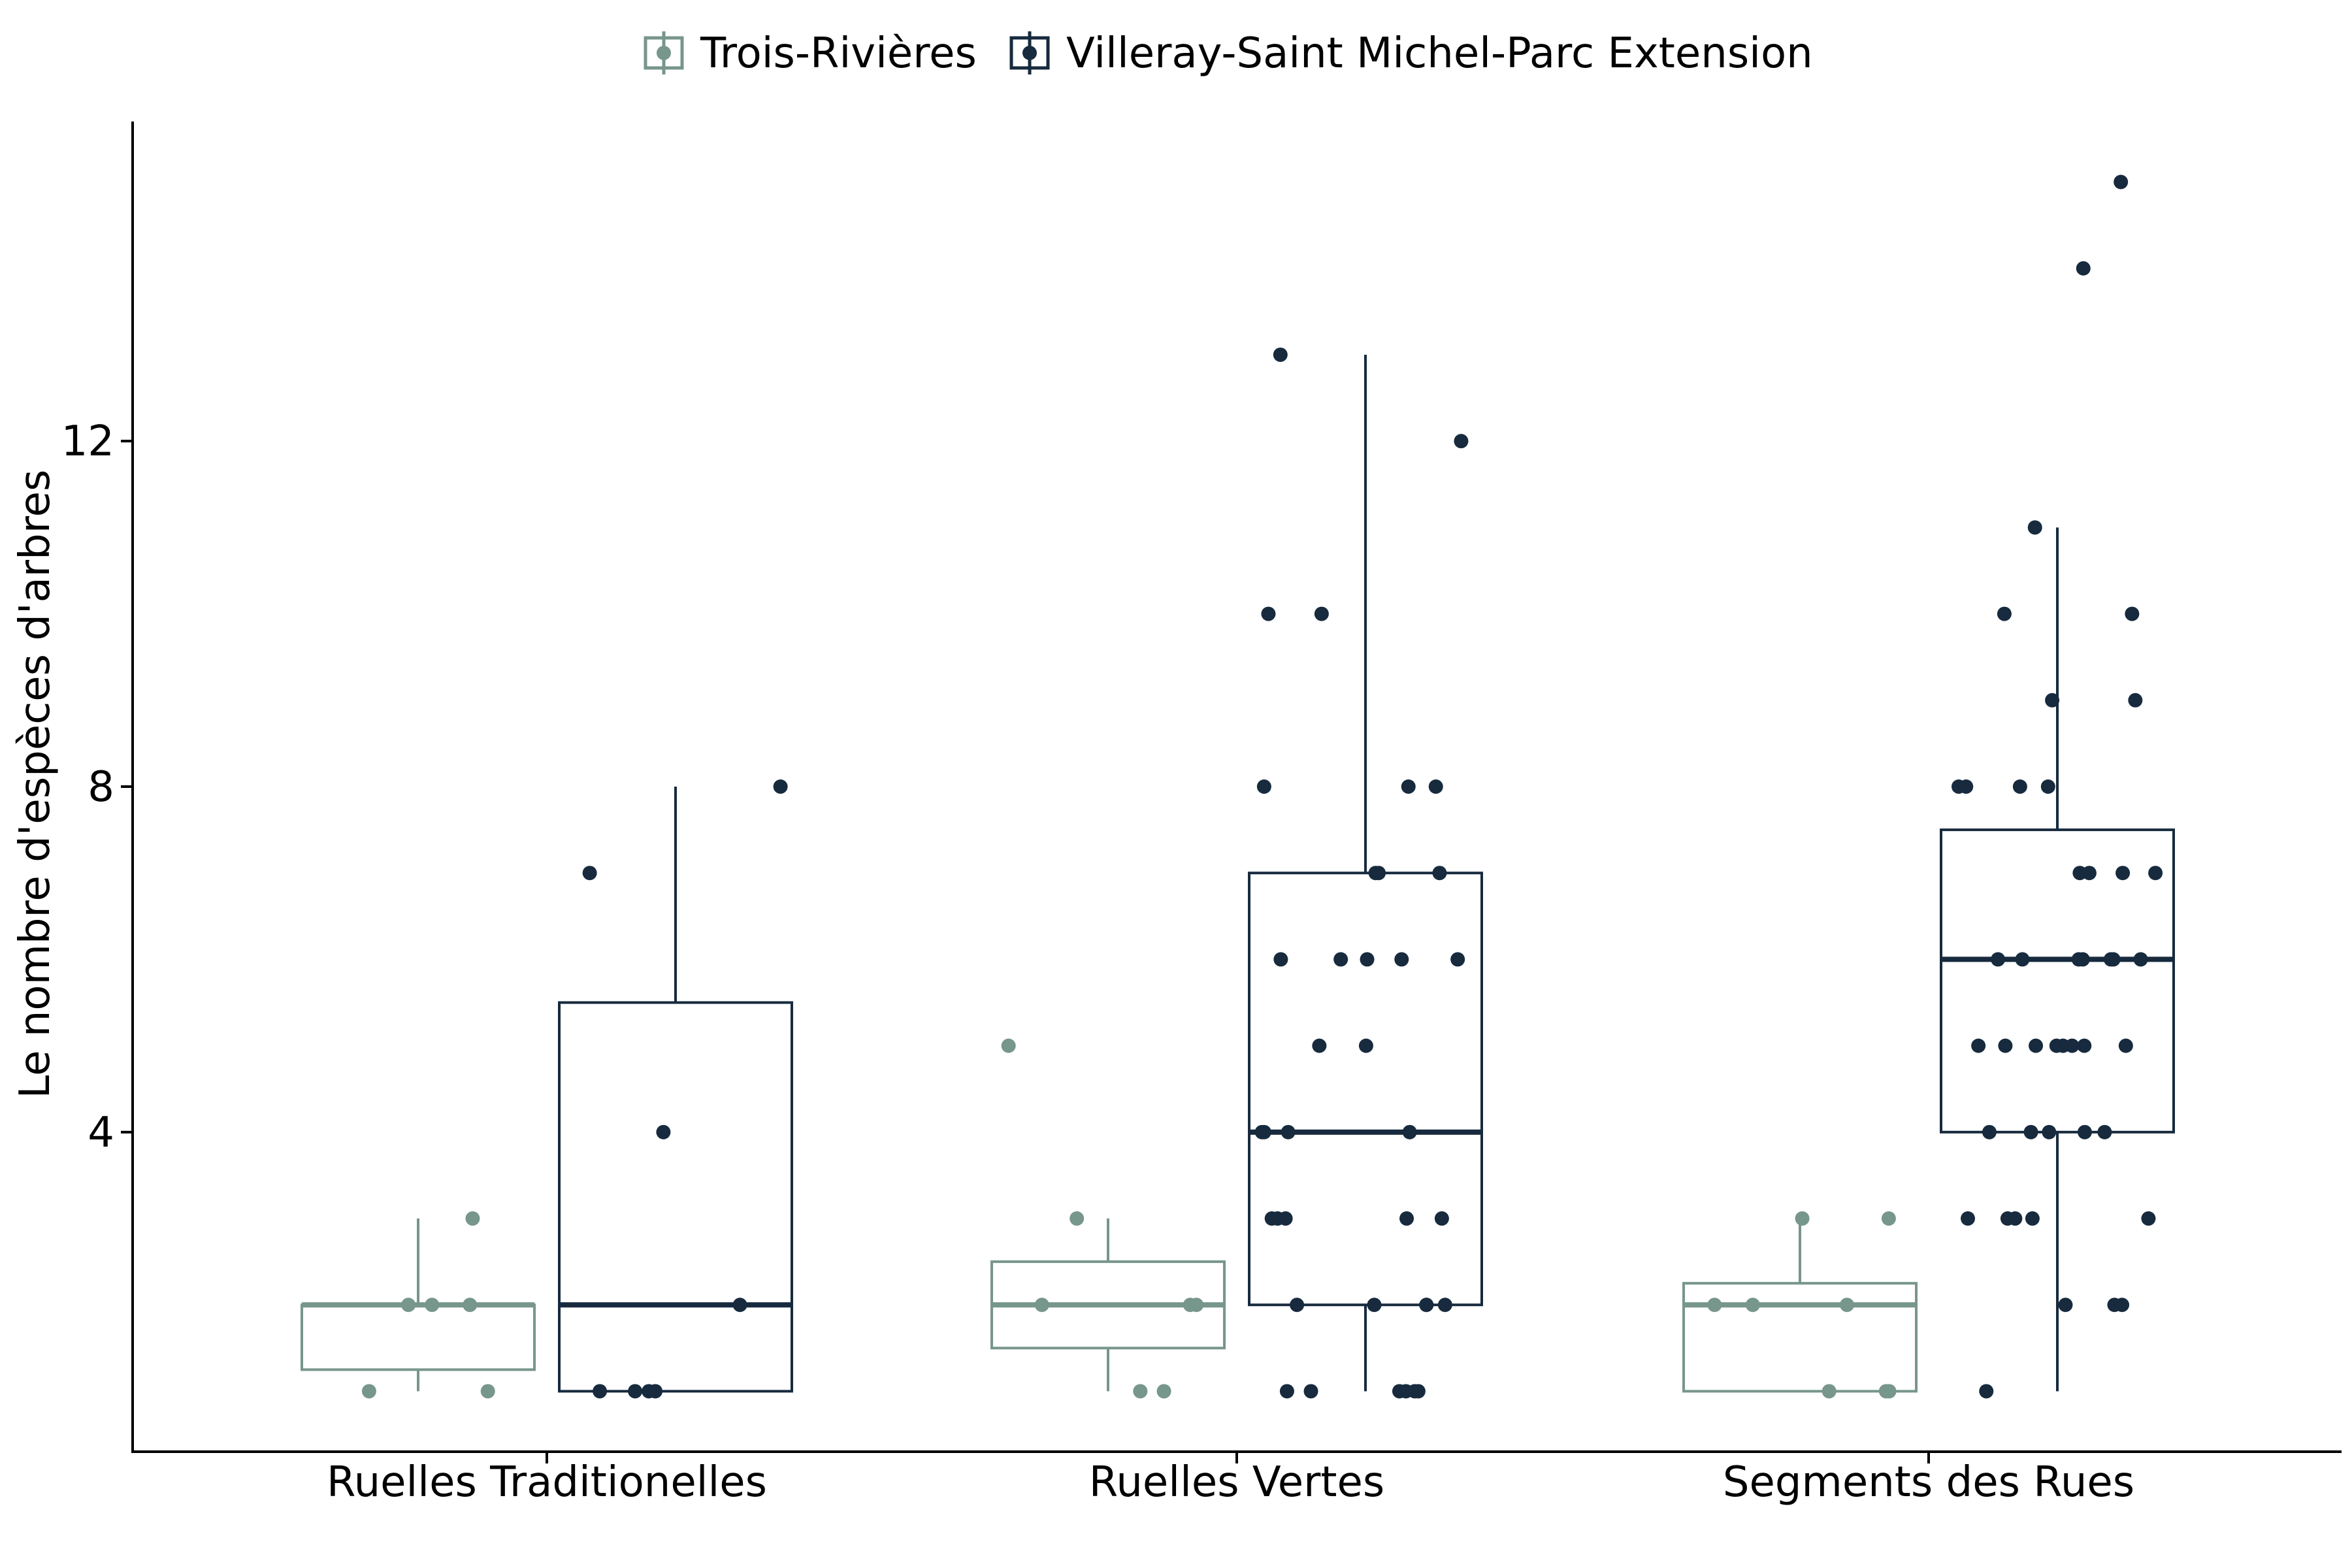  What do you see at coordinates (101, 1133) in the screenshot?
I see `y-tick-label: 4` at bounding box center [101, 1133].